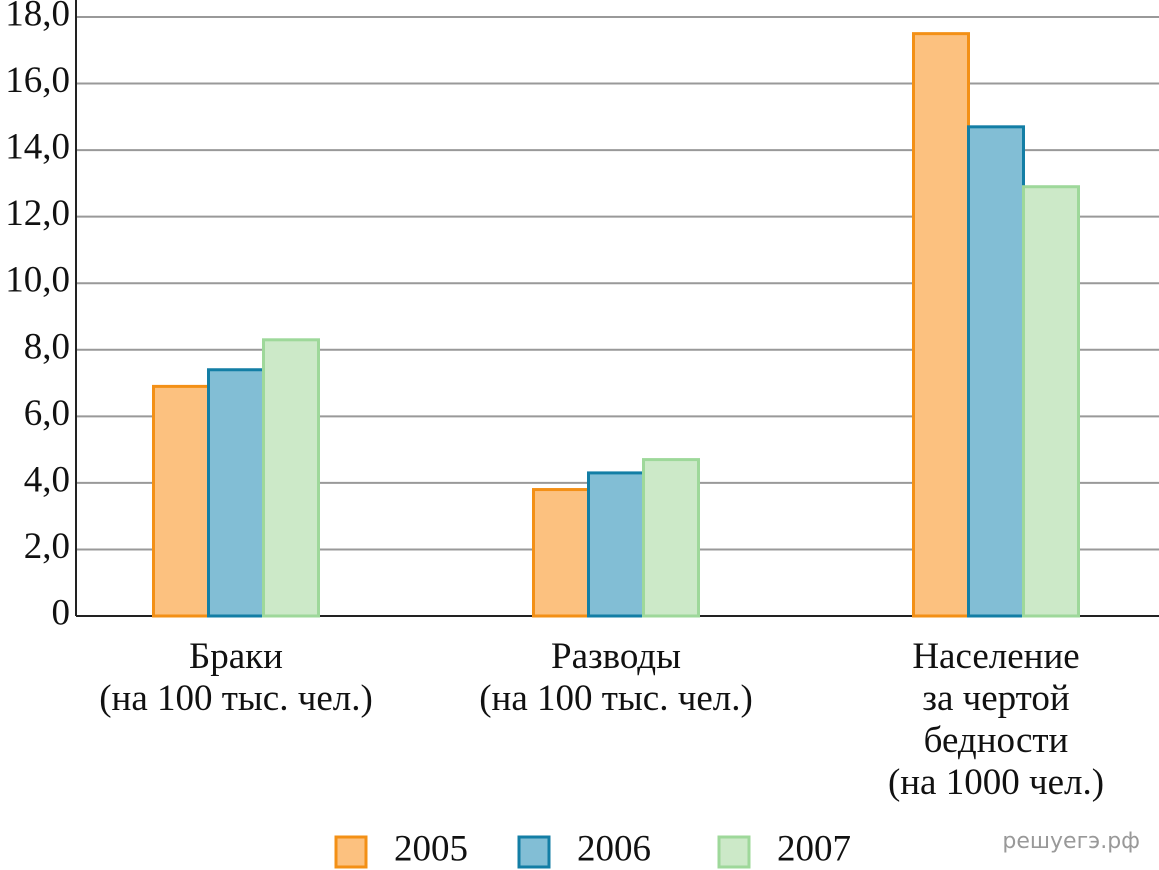 The image size is (1159, 870). Describe the element at coordinates (995, 656) in the screenshot. I see `x-tick-label-line: Население` at that location.